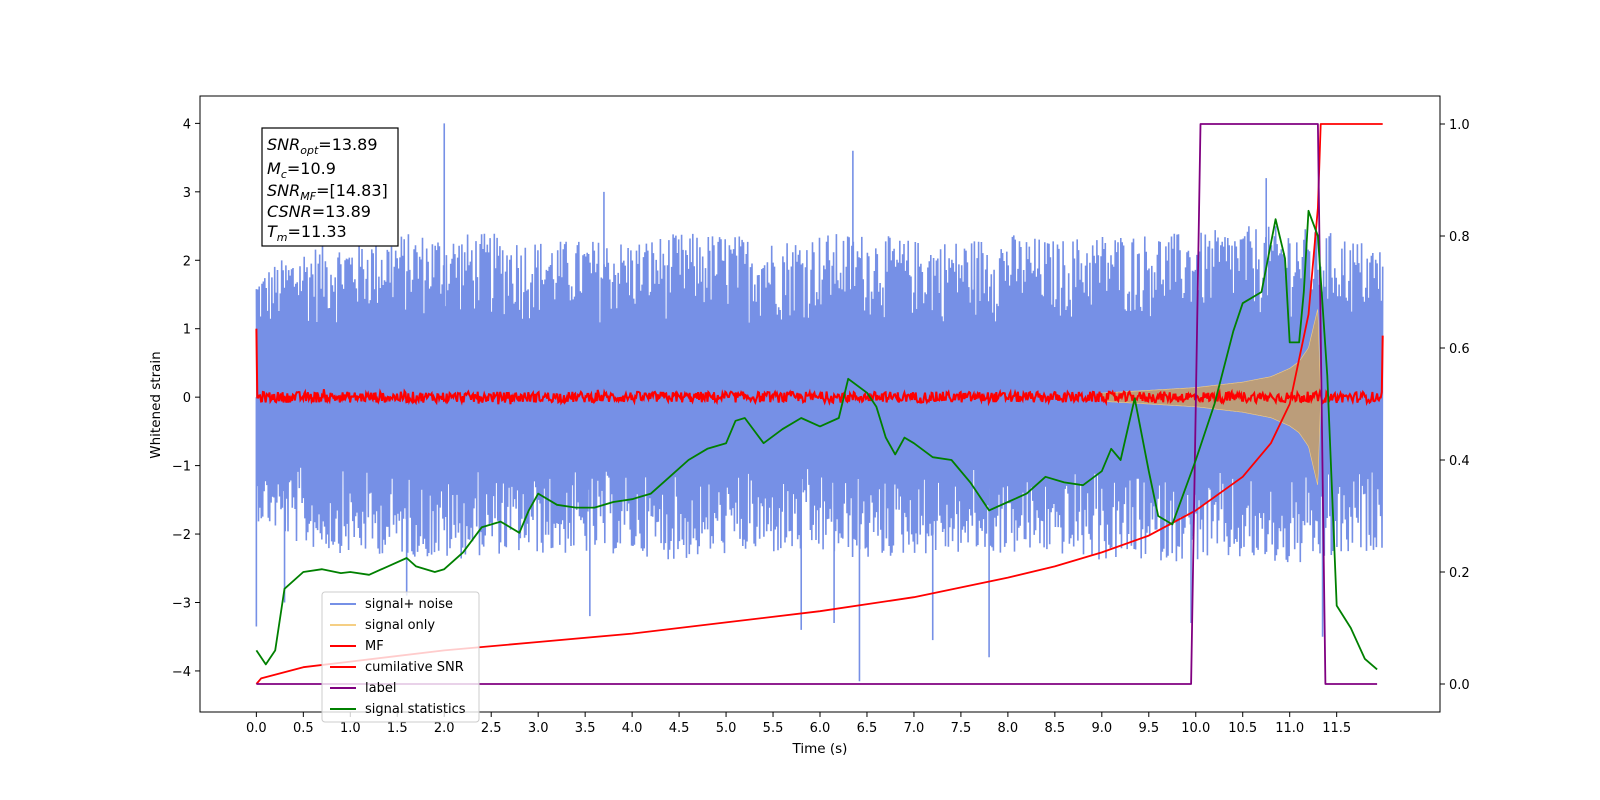 This screenshot has width=1600, height=800. Describe the element at coordinates (350, 728) in the screenshot. I see `x-tick-label: 1.0` at that location.